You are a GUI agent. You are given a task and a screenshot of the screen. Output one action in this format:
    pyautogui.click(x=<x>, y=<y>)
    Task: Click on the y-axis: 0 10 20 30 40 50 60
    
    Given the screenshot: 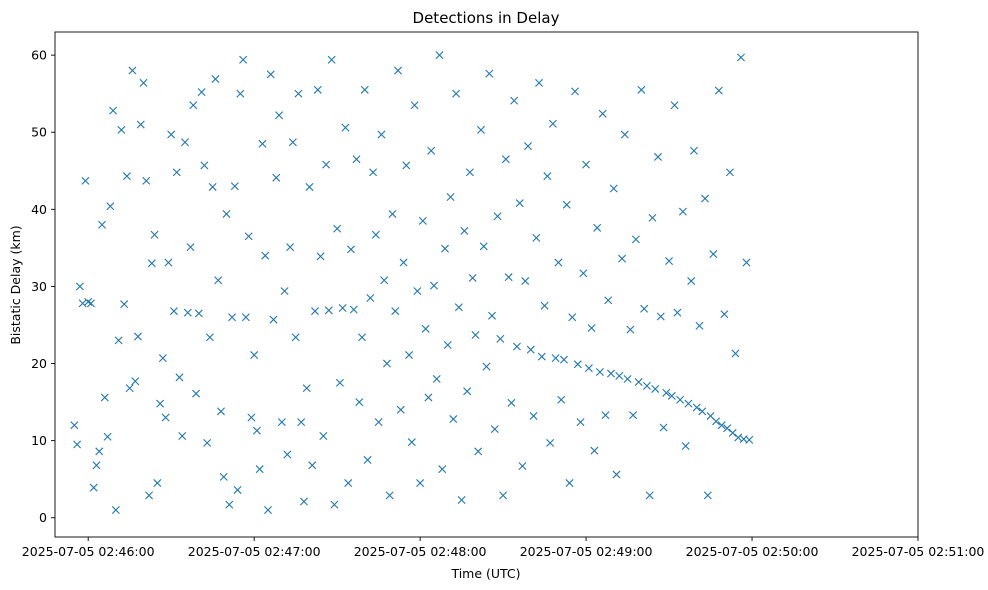 What is the action you would take?
    pyautogui.click(x=43, y=286)
    